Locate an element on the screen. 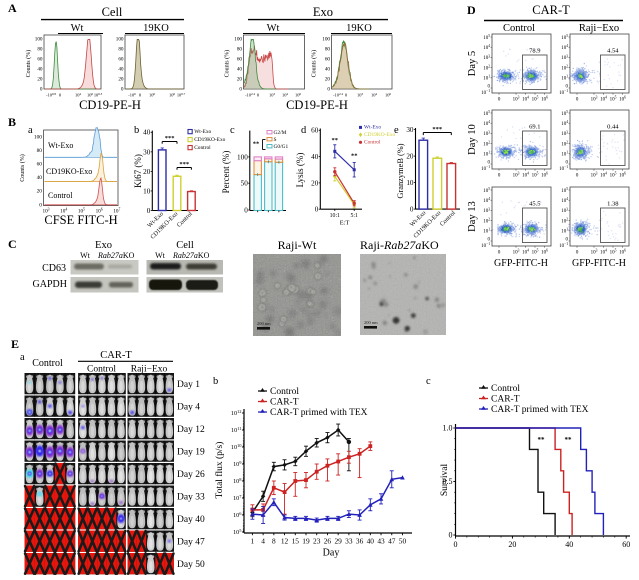  svg-text: Rab27aKO is located at coordinates (116, 255).